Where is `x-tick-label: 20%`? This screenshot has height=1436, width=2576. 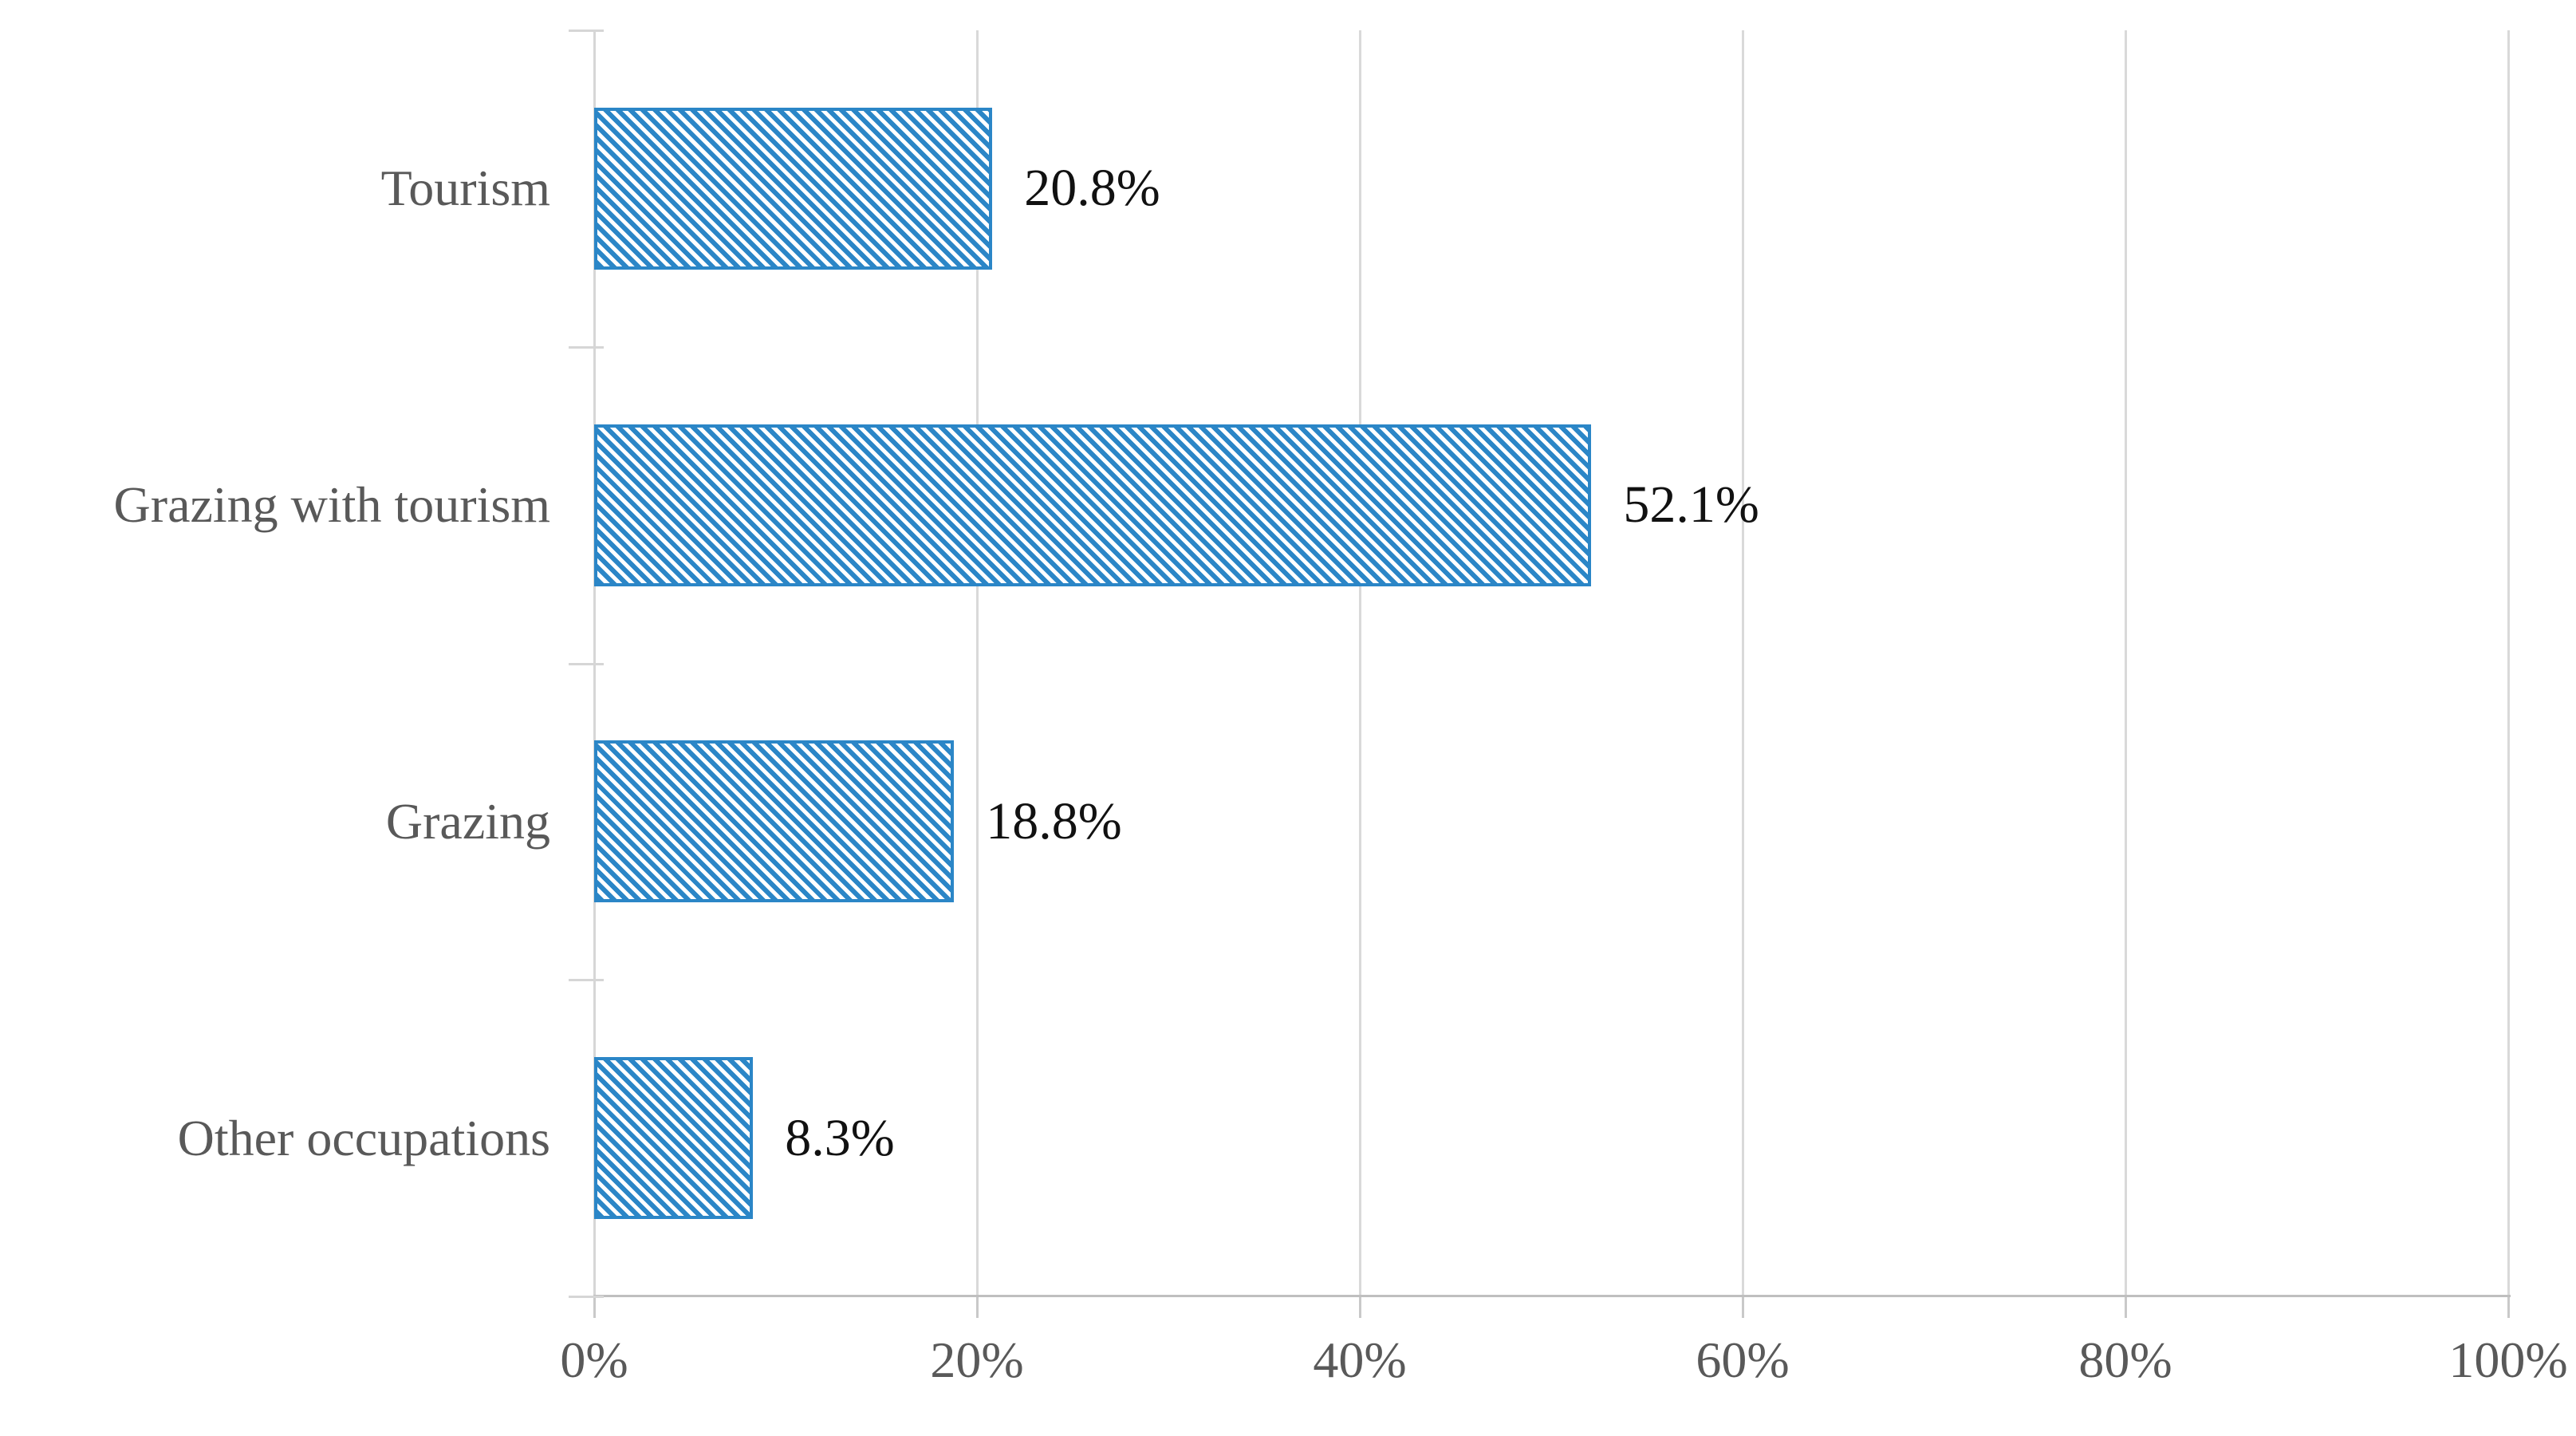
x-tick-label: 20% is located at coordinates (977, 1359).